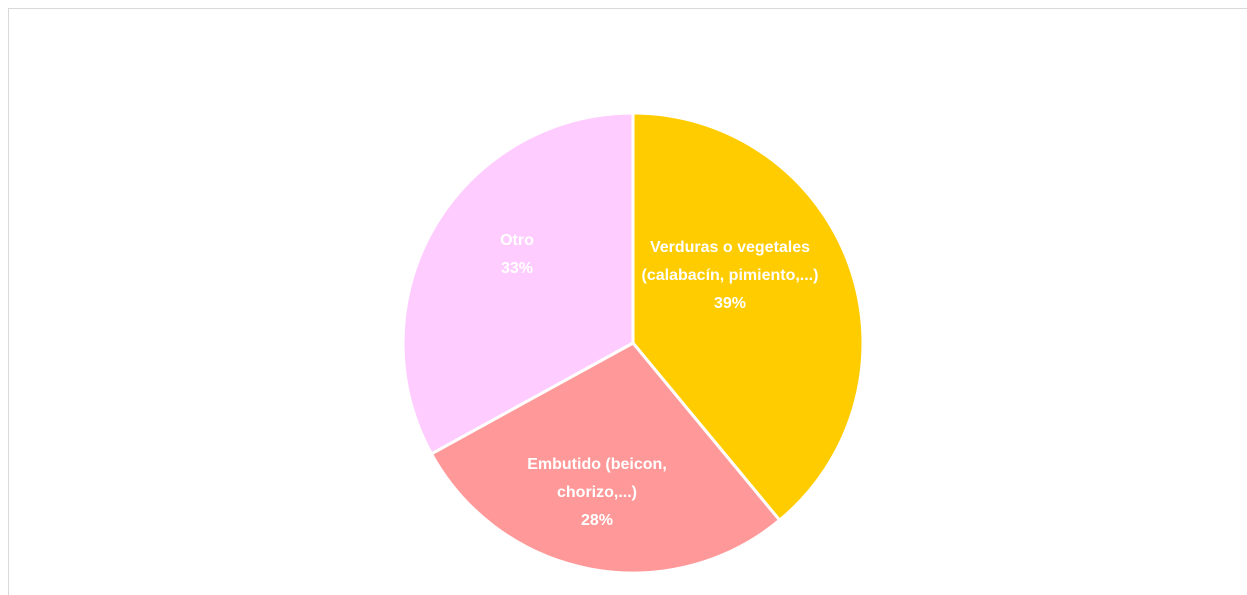  I want to click on slice-category: Otro, so click(517, 240).